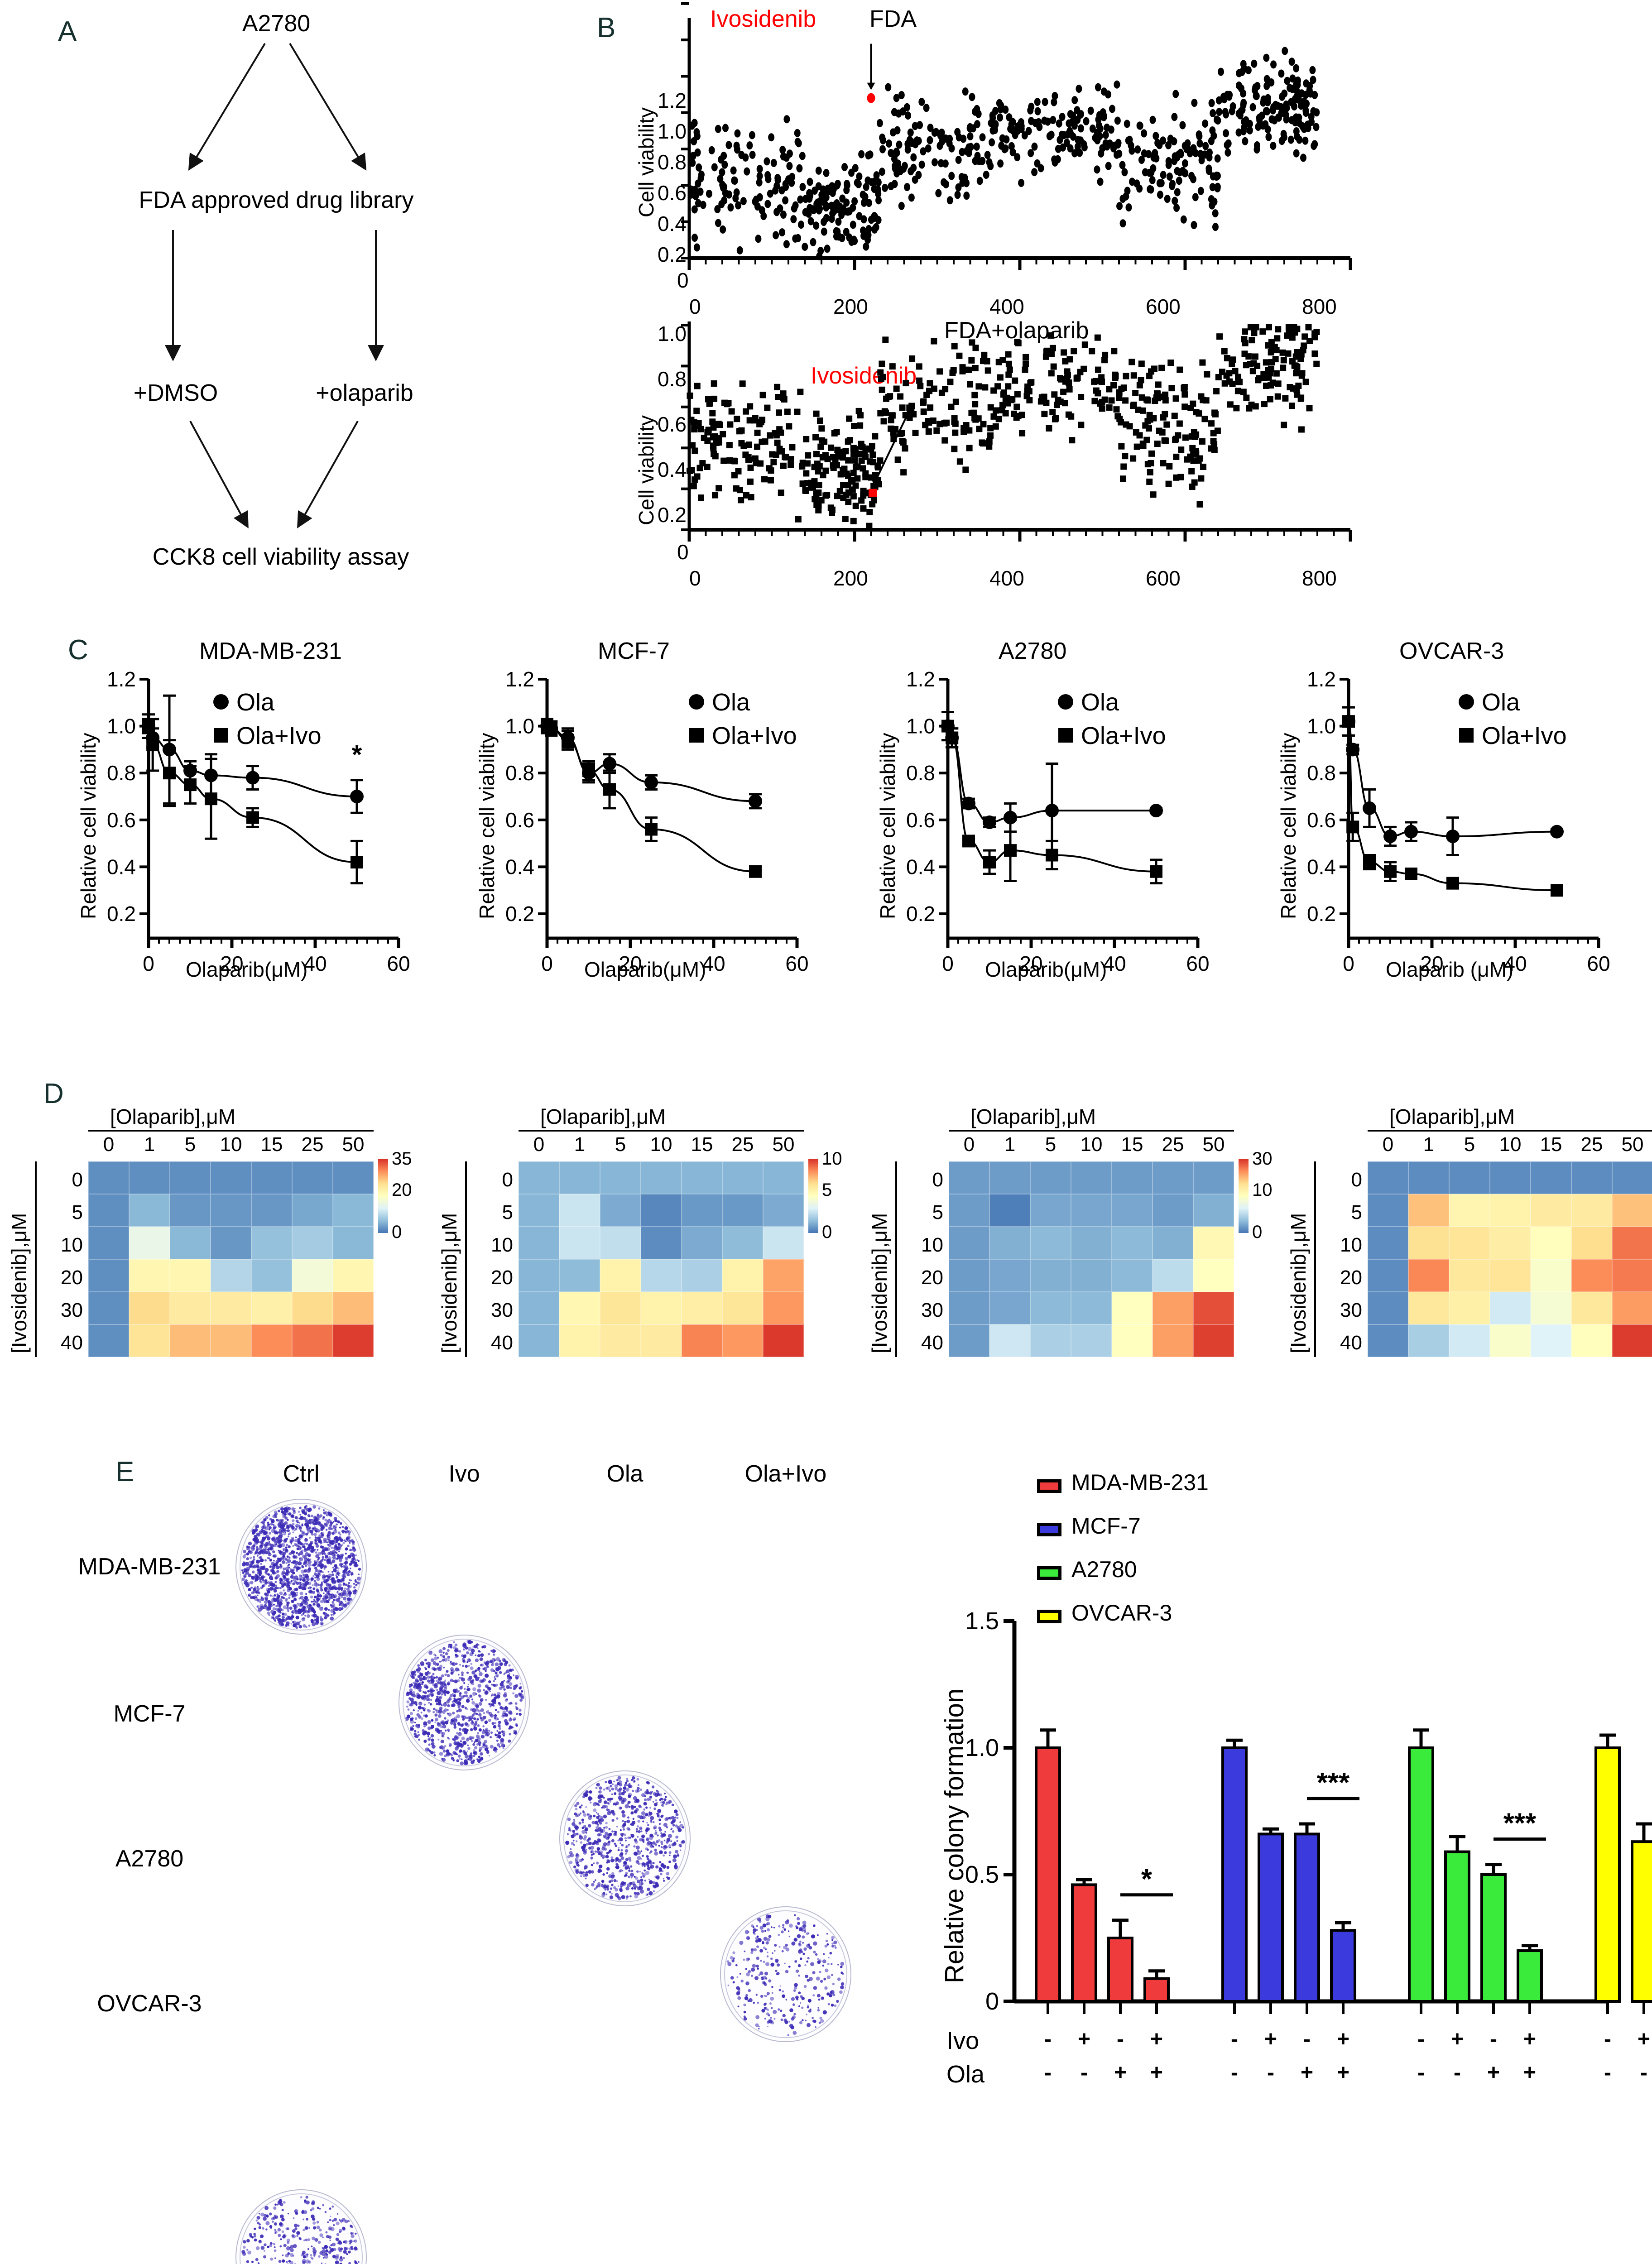  What do you see at coordinates (1049, 1486) in the screenshot?
I see `legend-color-swatch` at bounding box center [1049, 1486].